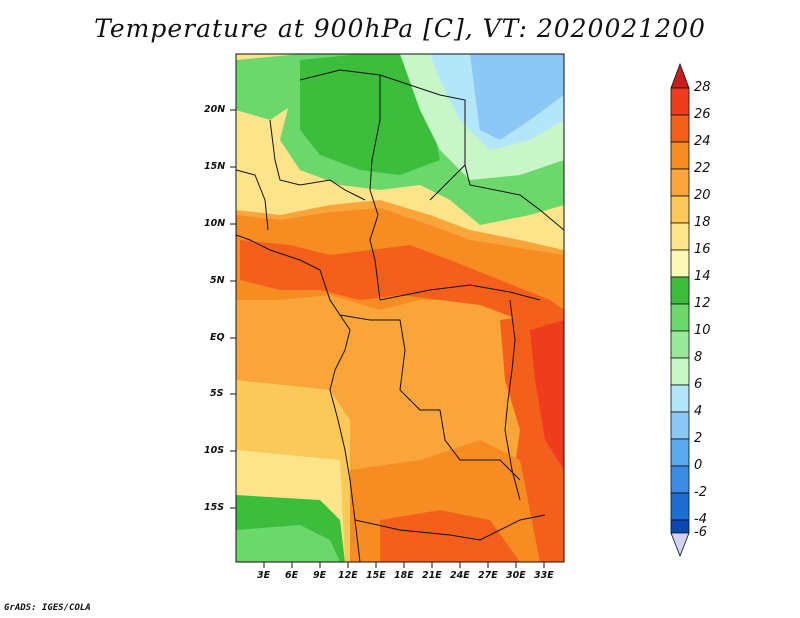  Describe the element at coordinates (317, 160) in the screenshot. I see `border-niger-nigeria` at that location.